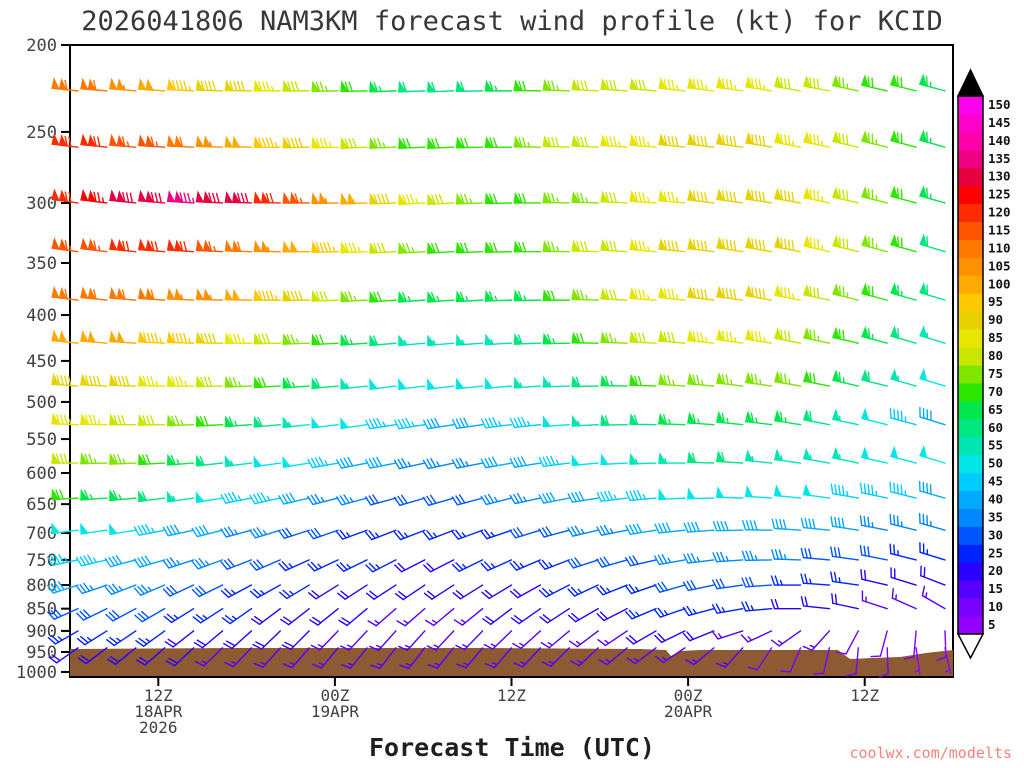  Describe the element at coordinates (930, 753) in the screenshot. I see `watermark-link: coolwx.com/modelts` at that location.